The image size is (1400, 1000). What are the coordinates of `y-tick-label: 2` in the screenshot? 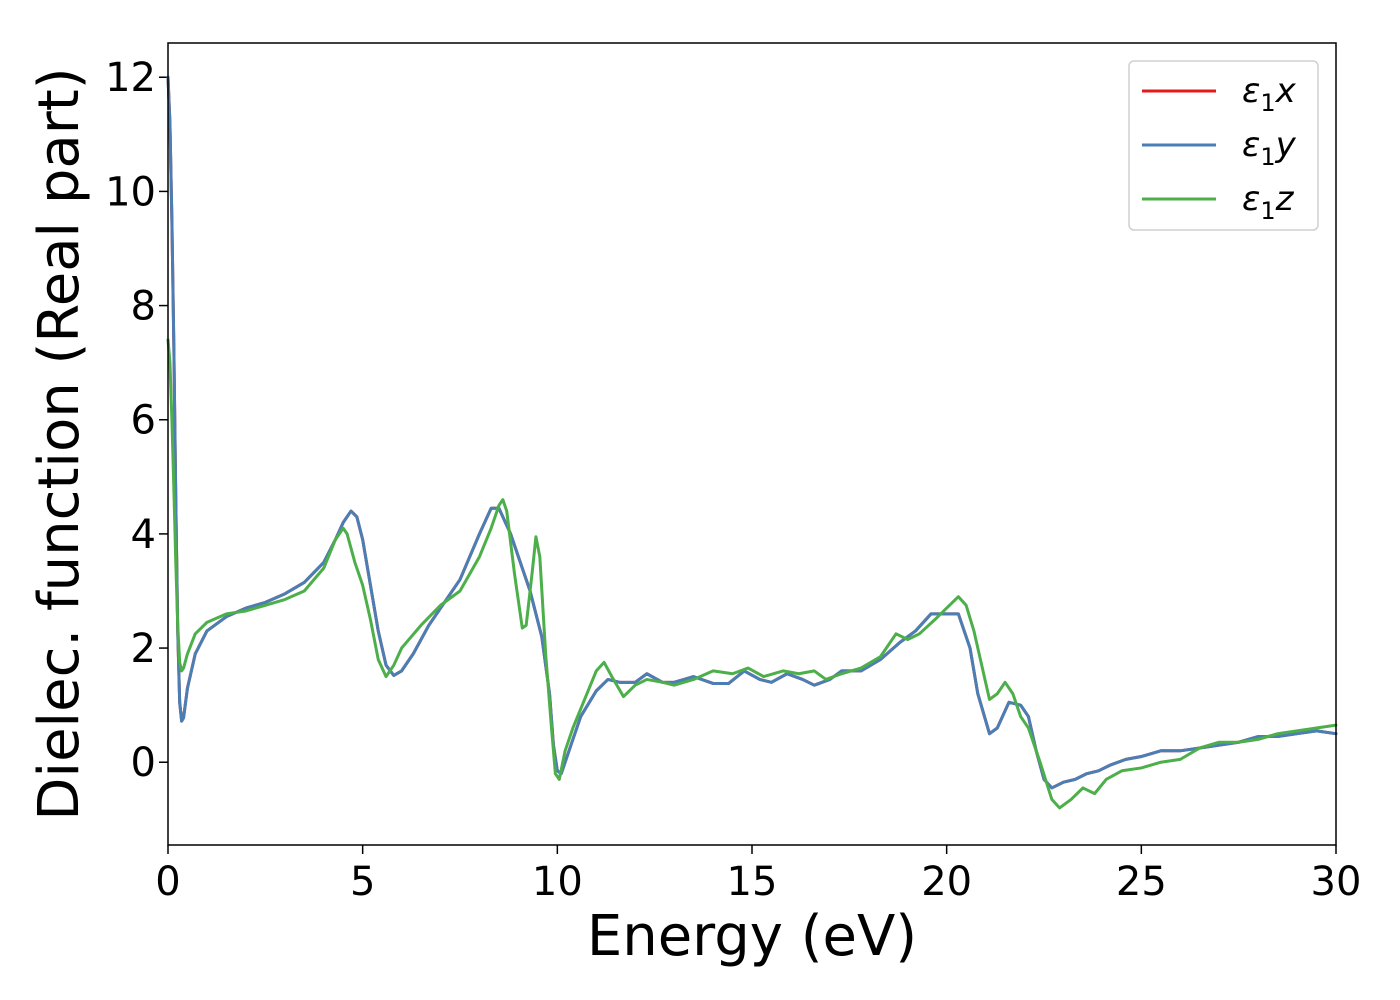 It's located at (143, 649).